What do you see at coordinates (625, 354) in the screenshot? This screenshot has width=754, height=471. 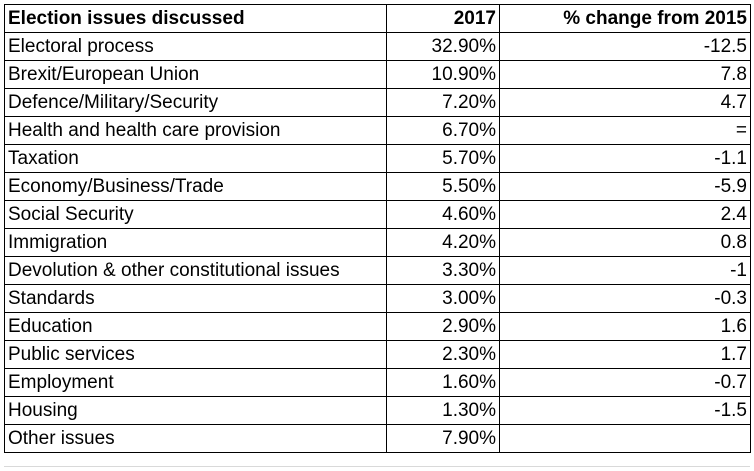 I see `cell-change-from-2015: 1.7` at bounding box center [625, 354].